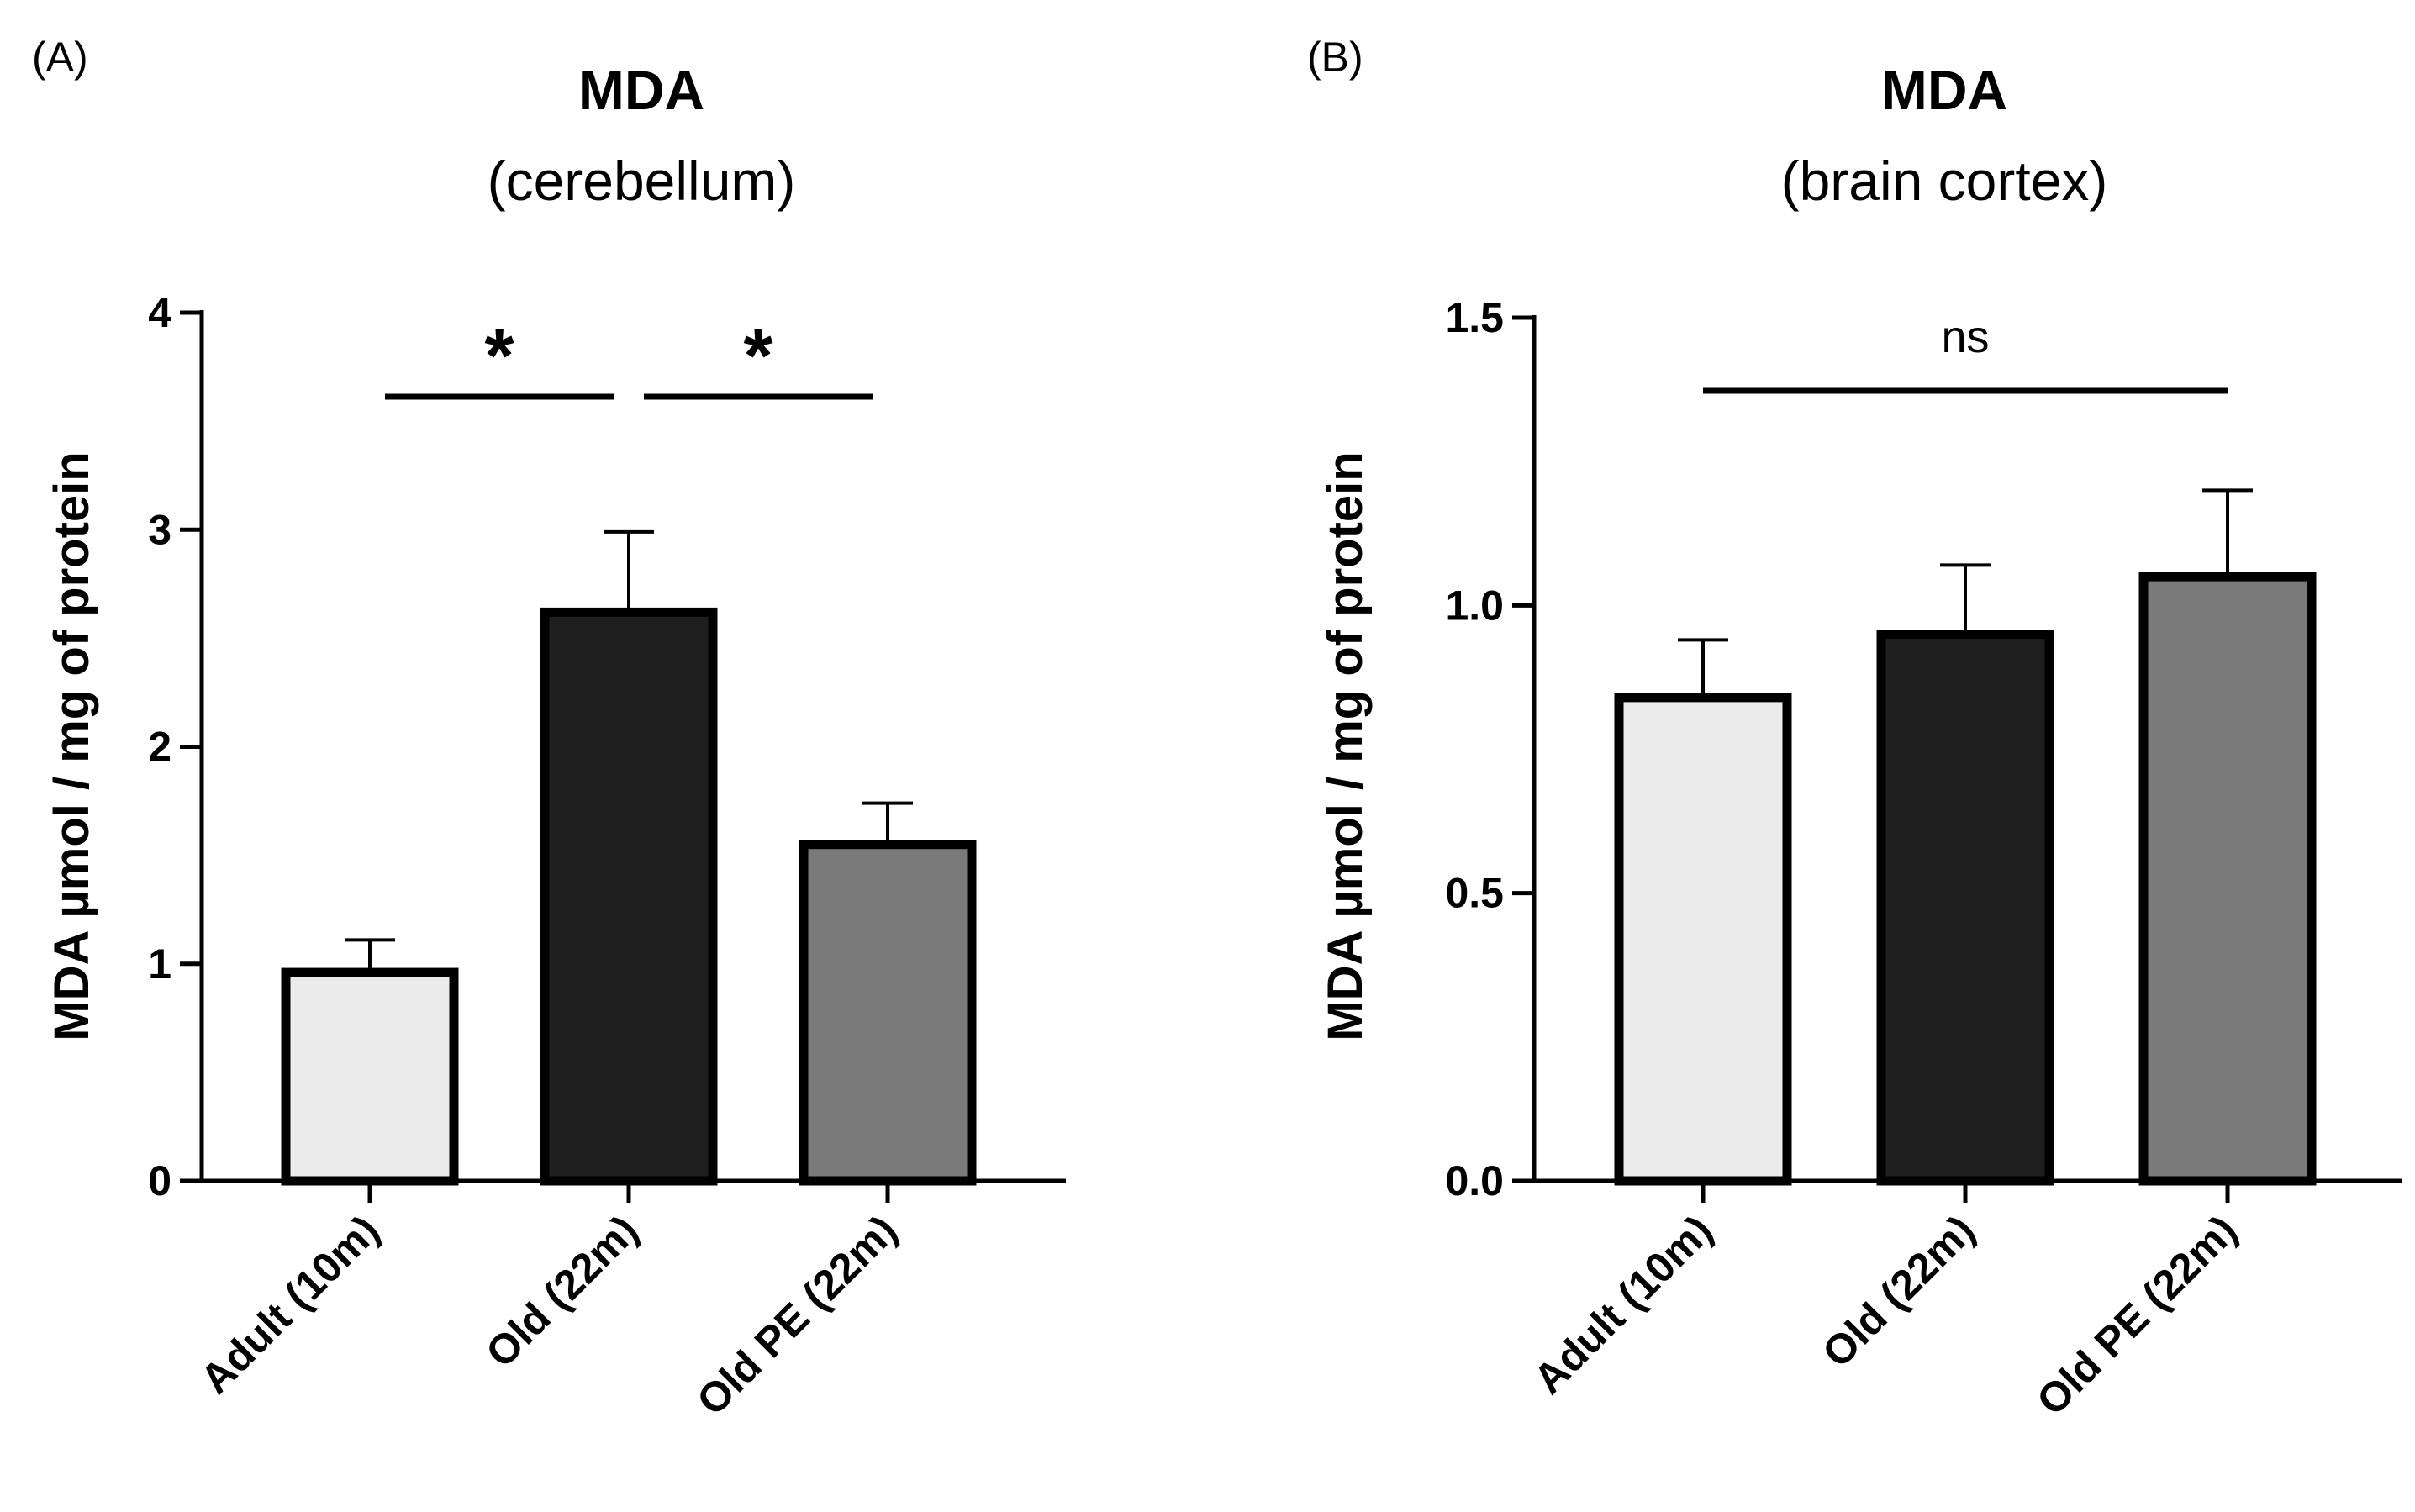  Describe the element at coordinates (159, 964) in the screenshot. I see `y-tick-label: 1` at that location.